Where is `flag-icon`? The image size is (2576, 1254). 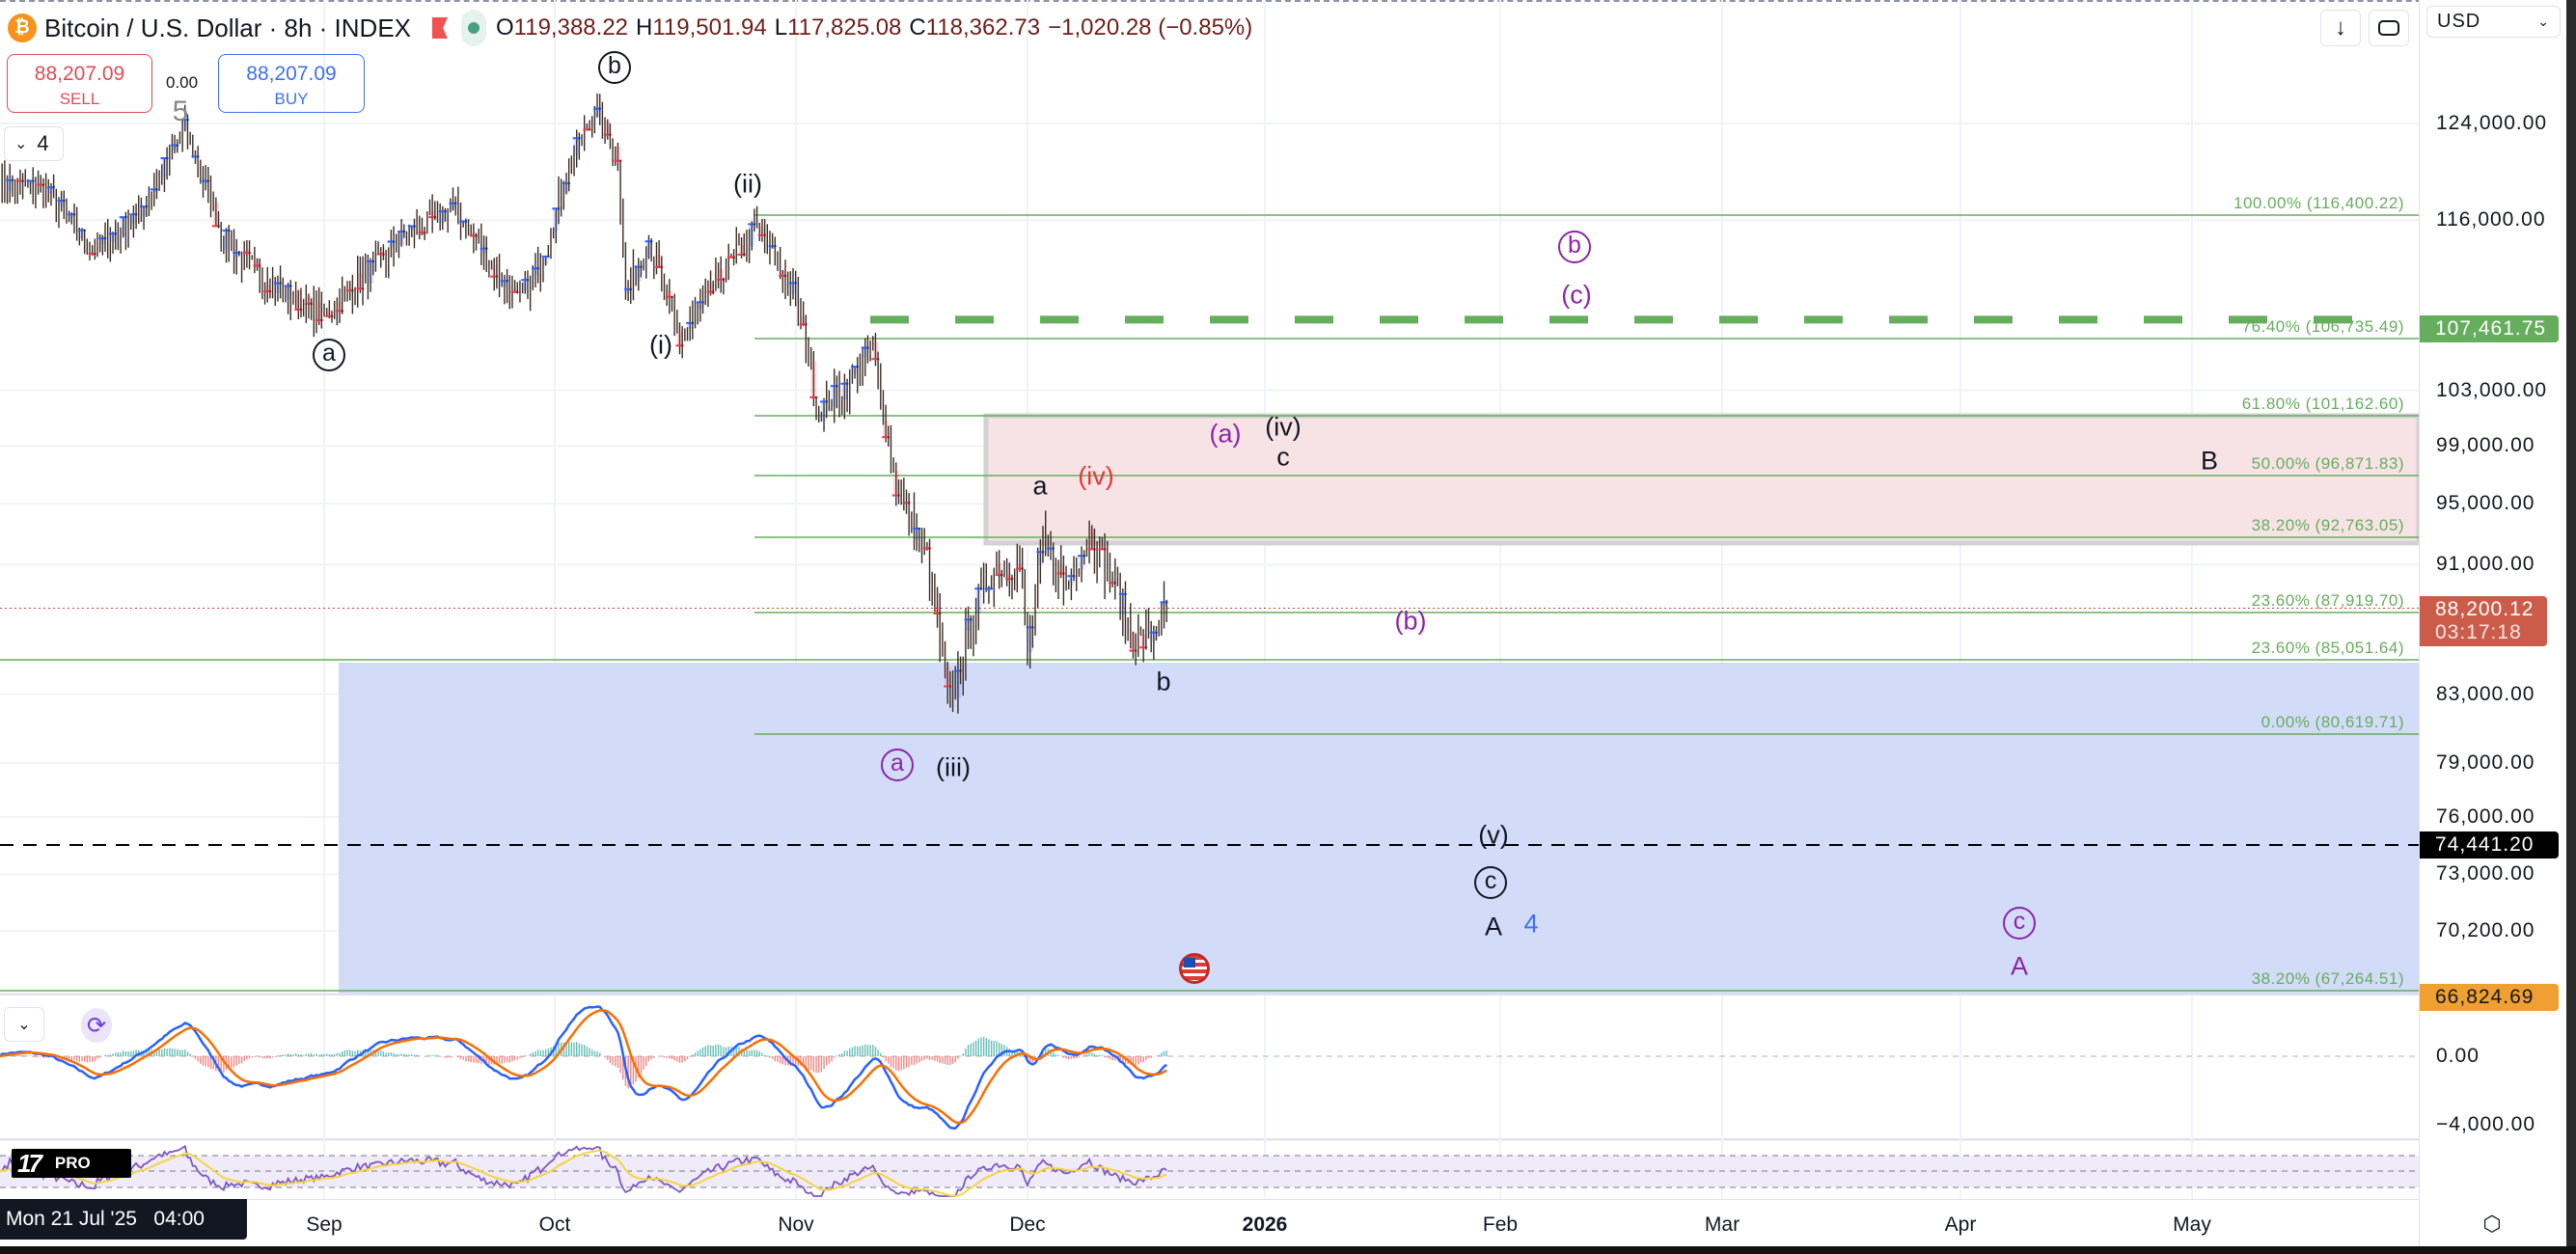
flag-icon is located at coordinates (440, 28).